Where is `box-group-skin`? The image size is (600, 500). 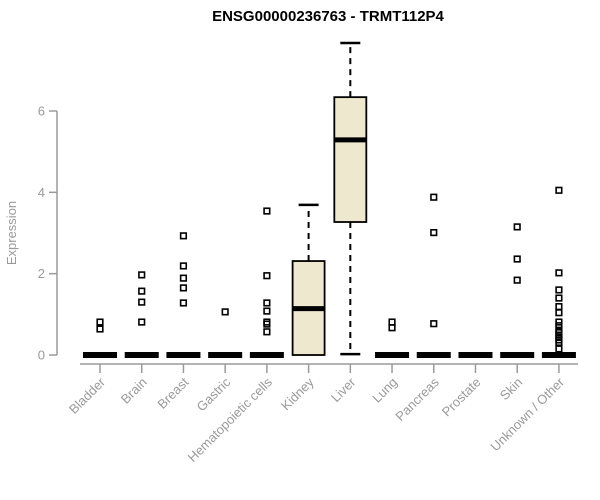 box-group-skin is located at coordinates (517, 290).